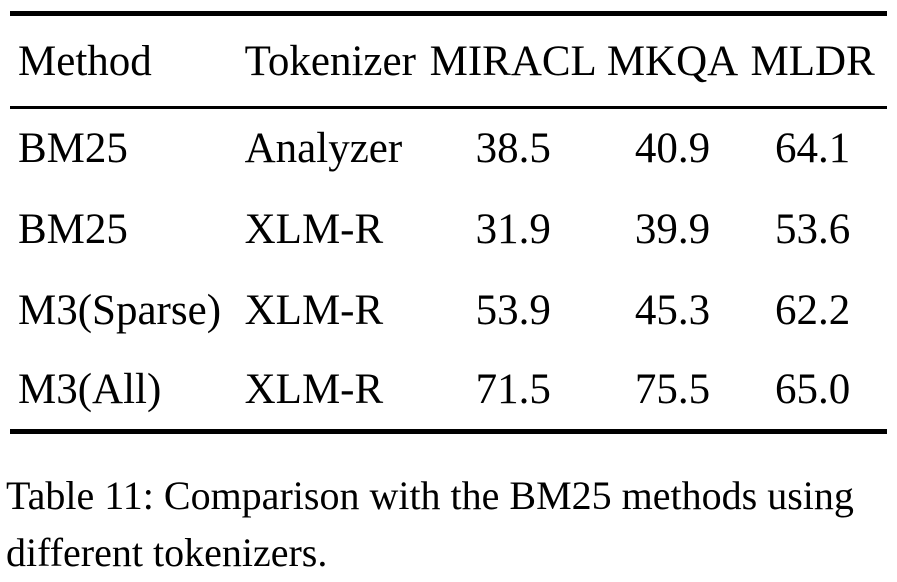 Image resolution: width=897 pixels, height=582 pixels. I want to click on cell-mldr: 64.1, so click(813, 149).